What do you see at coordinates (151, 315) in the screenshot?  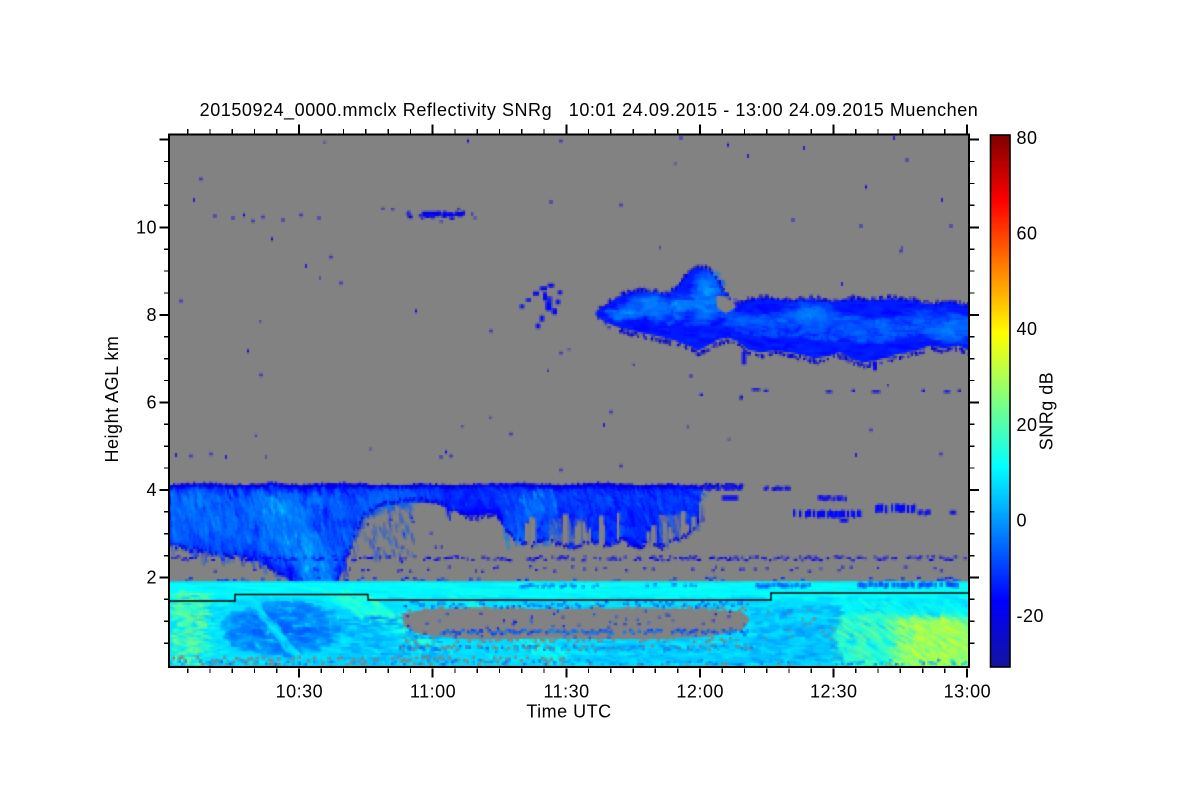 I see `svg-text: 8` at bounding box center [151, 315].